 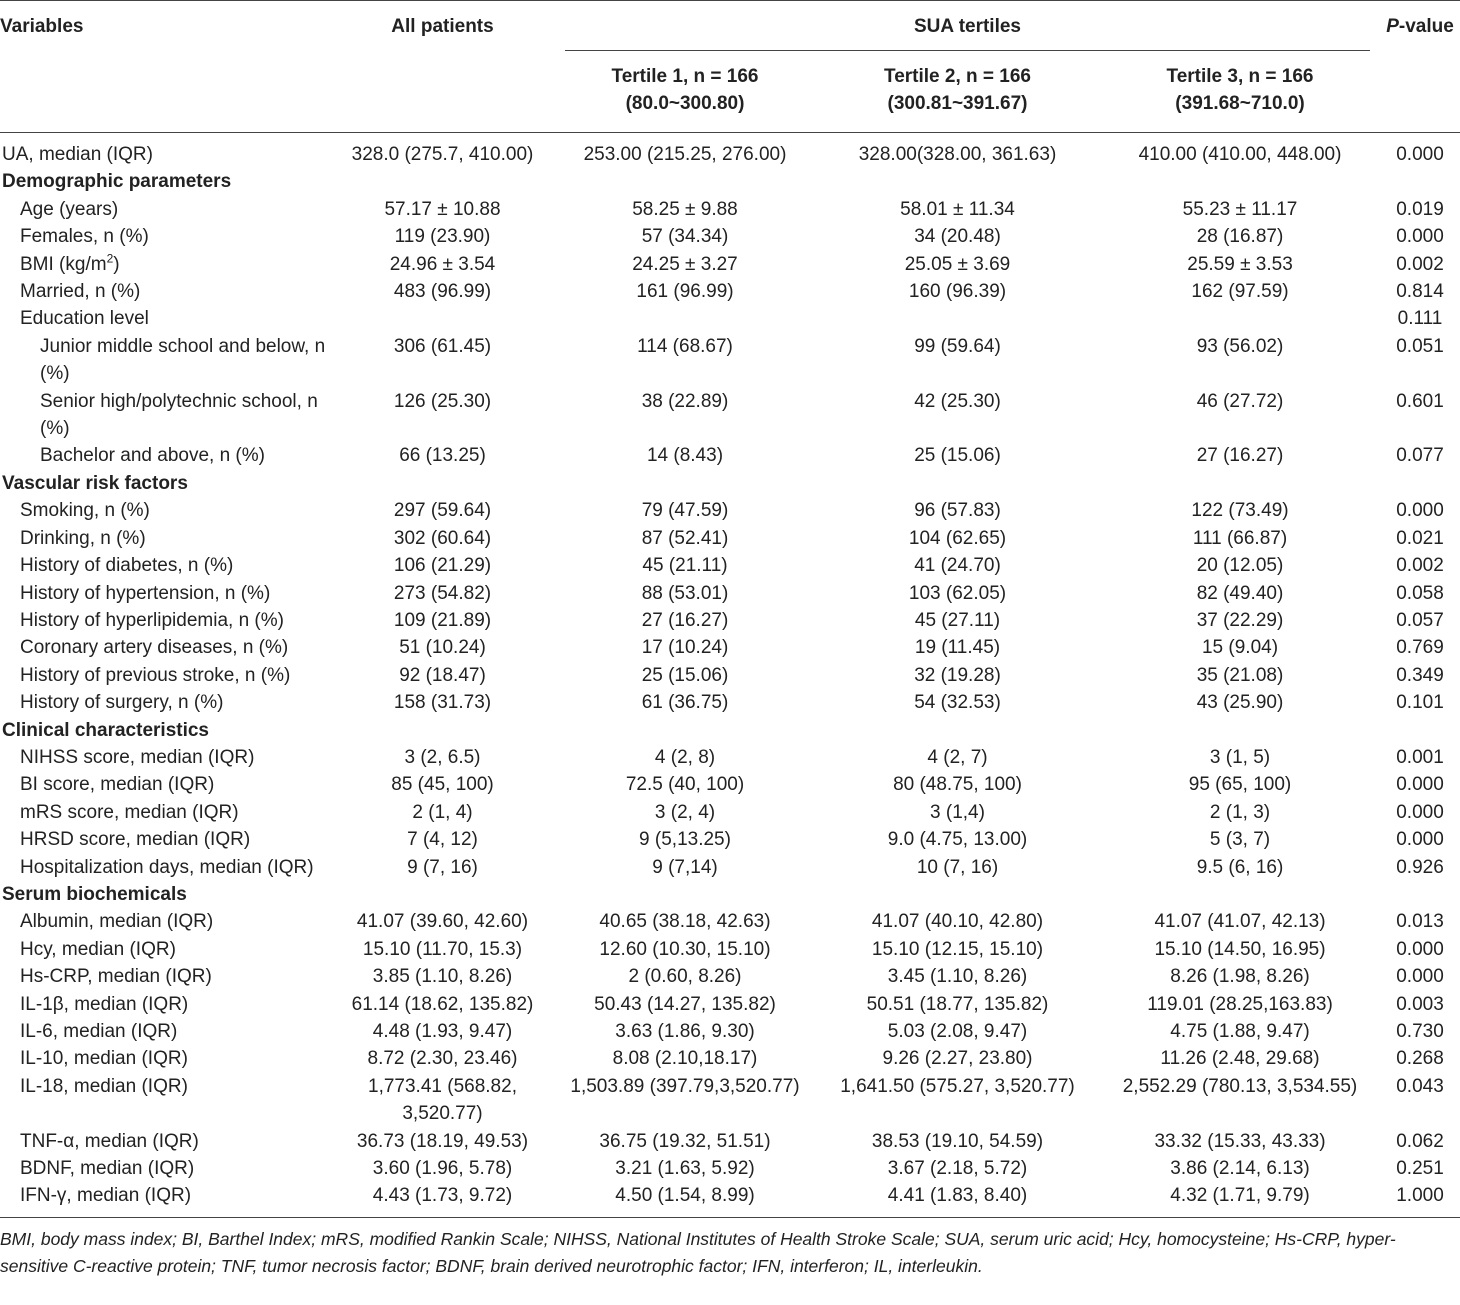 What do you see at coordinates (1240, 264) in the screenshot?
I see `data-cell: 25.59 ± 3.53` at bounding box center [1240, 264].